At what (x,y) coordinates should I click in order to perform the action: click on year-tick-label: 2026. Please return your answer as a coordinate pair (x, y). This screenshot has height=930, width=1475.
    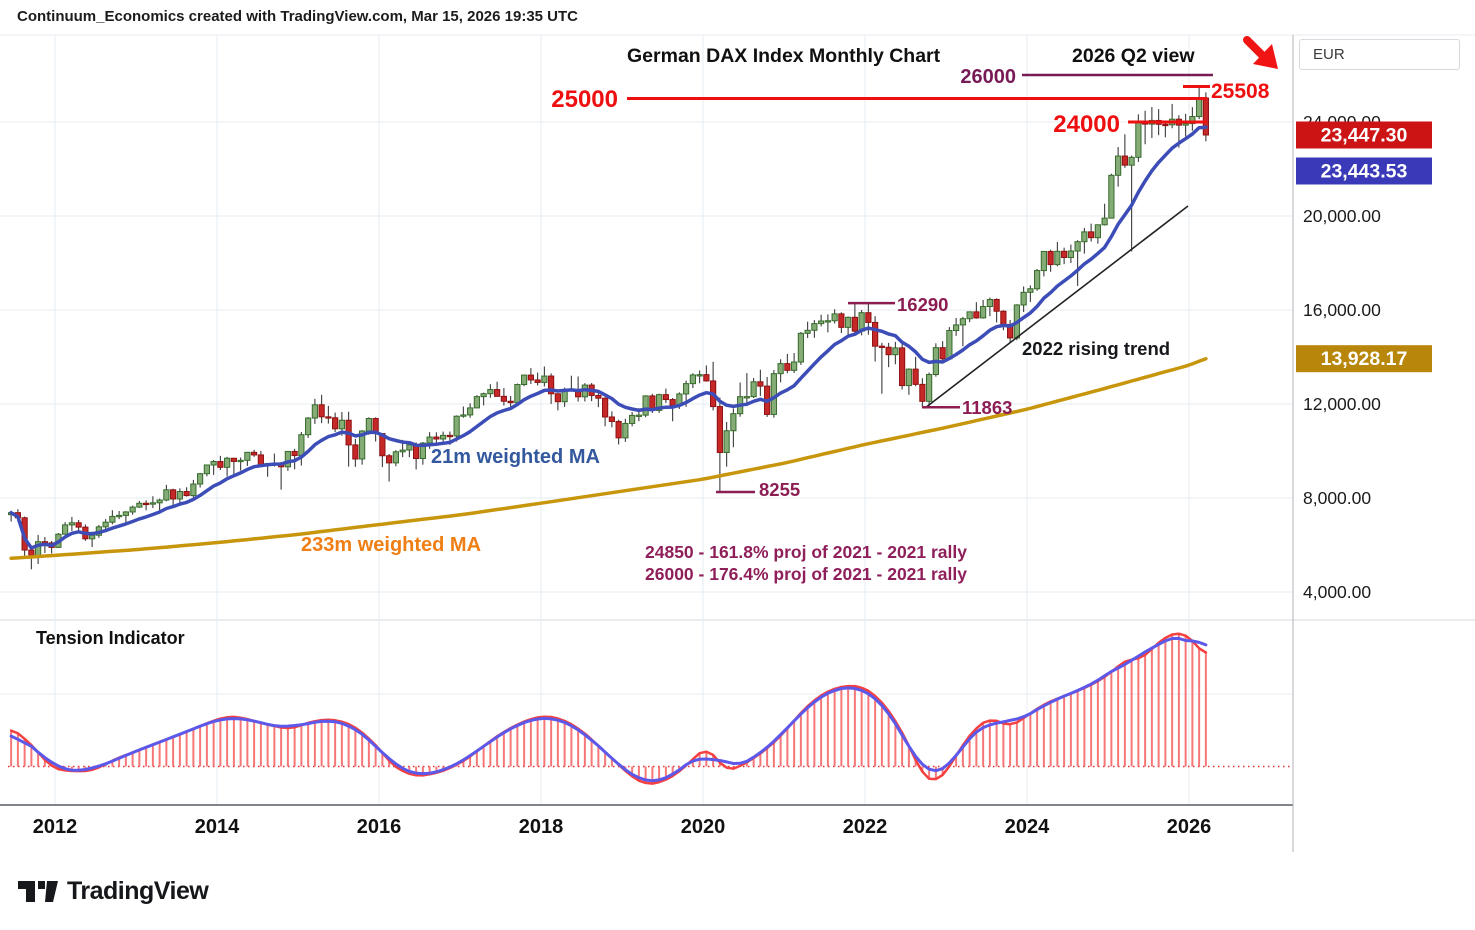
    Looking at the image, I should click on (1189, 827).